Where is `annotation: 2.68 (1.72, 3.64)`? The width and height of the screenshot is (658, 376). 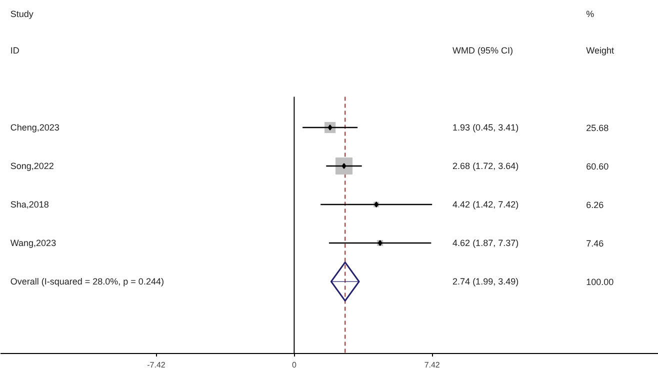 annotation: 2.68 (1.72, 3.64) is located at coordinates (485, 166).